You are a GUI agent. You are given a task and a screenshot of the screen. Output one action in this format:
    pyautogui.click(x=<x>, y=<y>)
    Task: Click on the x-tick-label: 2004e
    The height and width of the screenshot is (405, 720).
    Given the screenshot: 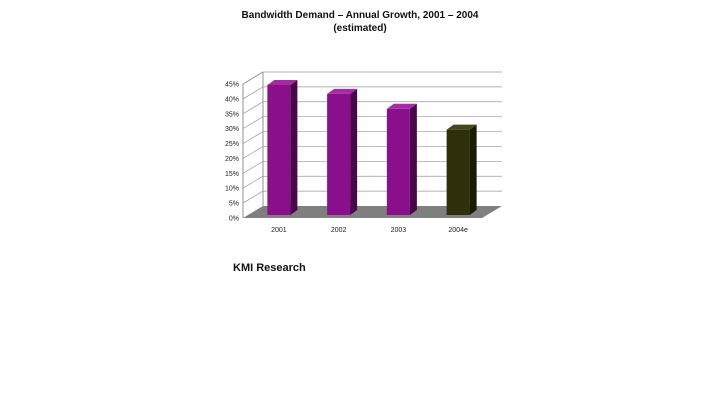 What is the action you would take?
    pyautogui.click(x=458, y=230)
    